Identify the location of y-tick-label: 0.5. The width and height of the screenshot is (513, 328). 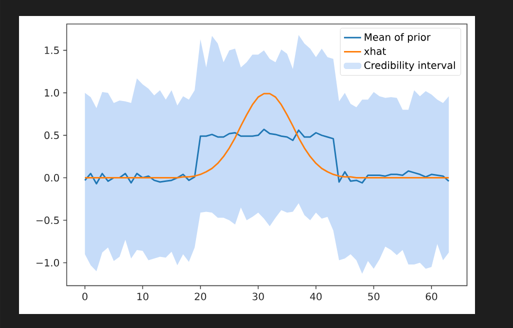
(51, 136).